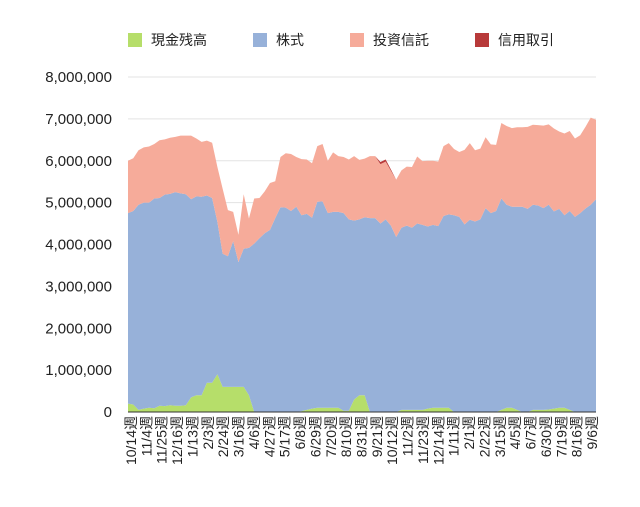 Image resolution: width=640 pixels, height=507 pixels. What do you see at coordinates (254, 432) in the screenshot?
I see `x-tick-label: 4/6週` at bounding box center [254, 432].